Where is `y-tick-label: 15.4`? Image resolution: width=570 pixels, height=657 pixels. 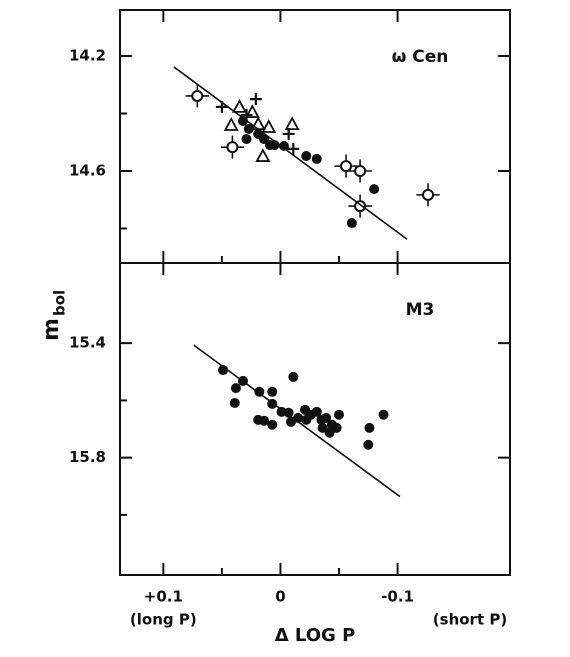
y-tick-label: 15.4 is located at coordinates (87, 343).